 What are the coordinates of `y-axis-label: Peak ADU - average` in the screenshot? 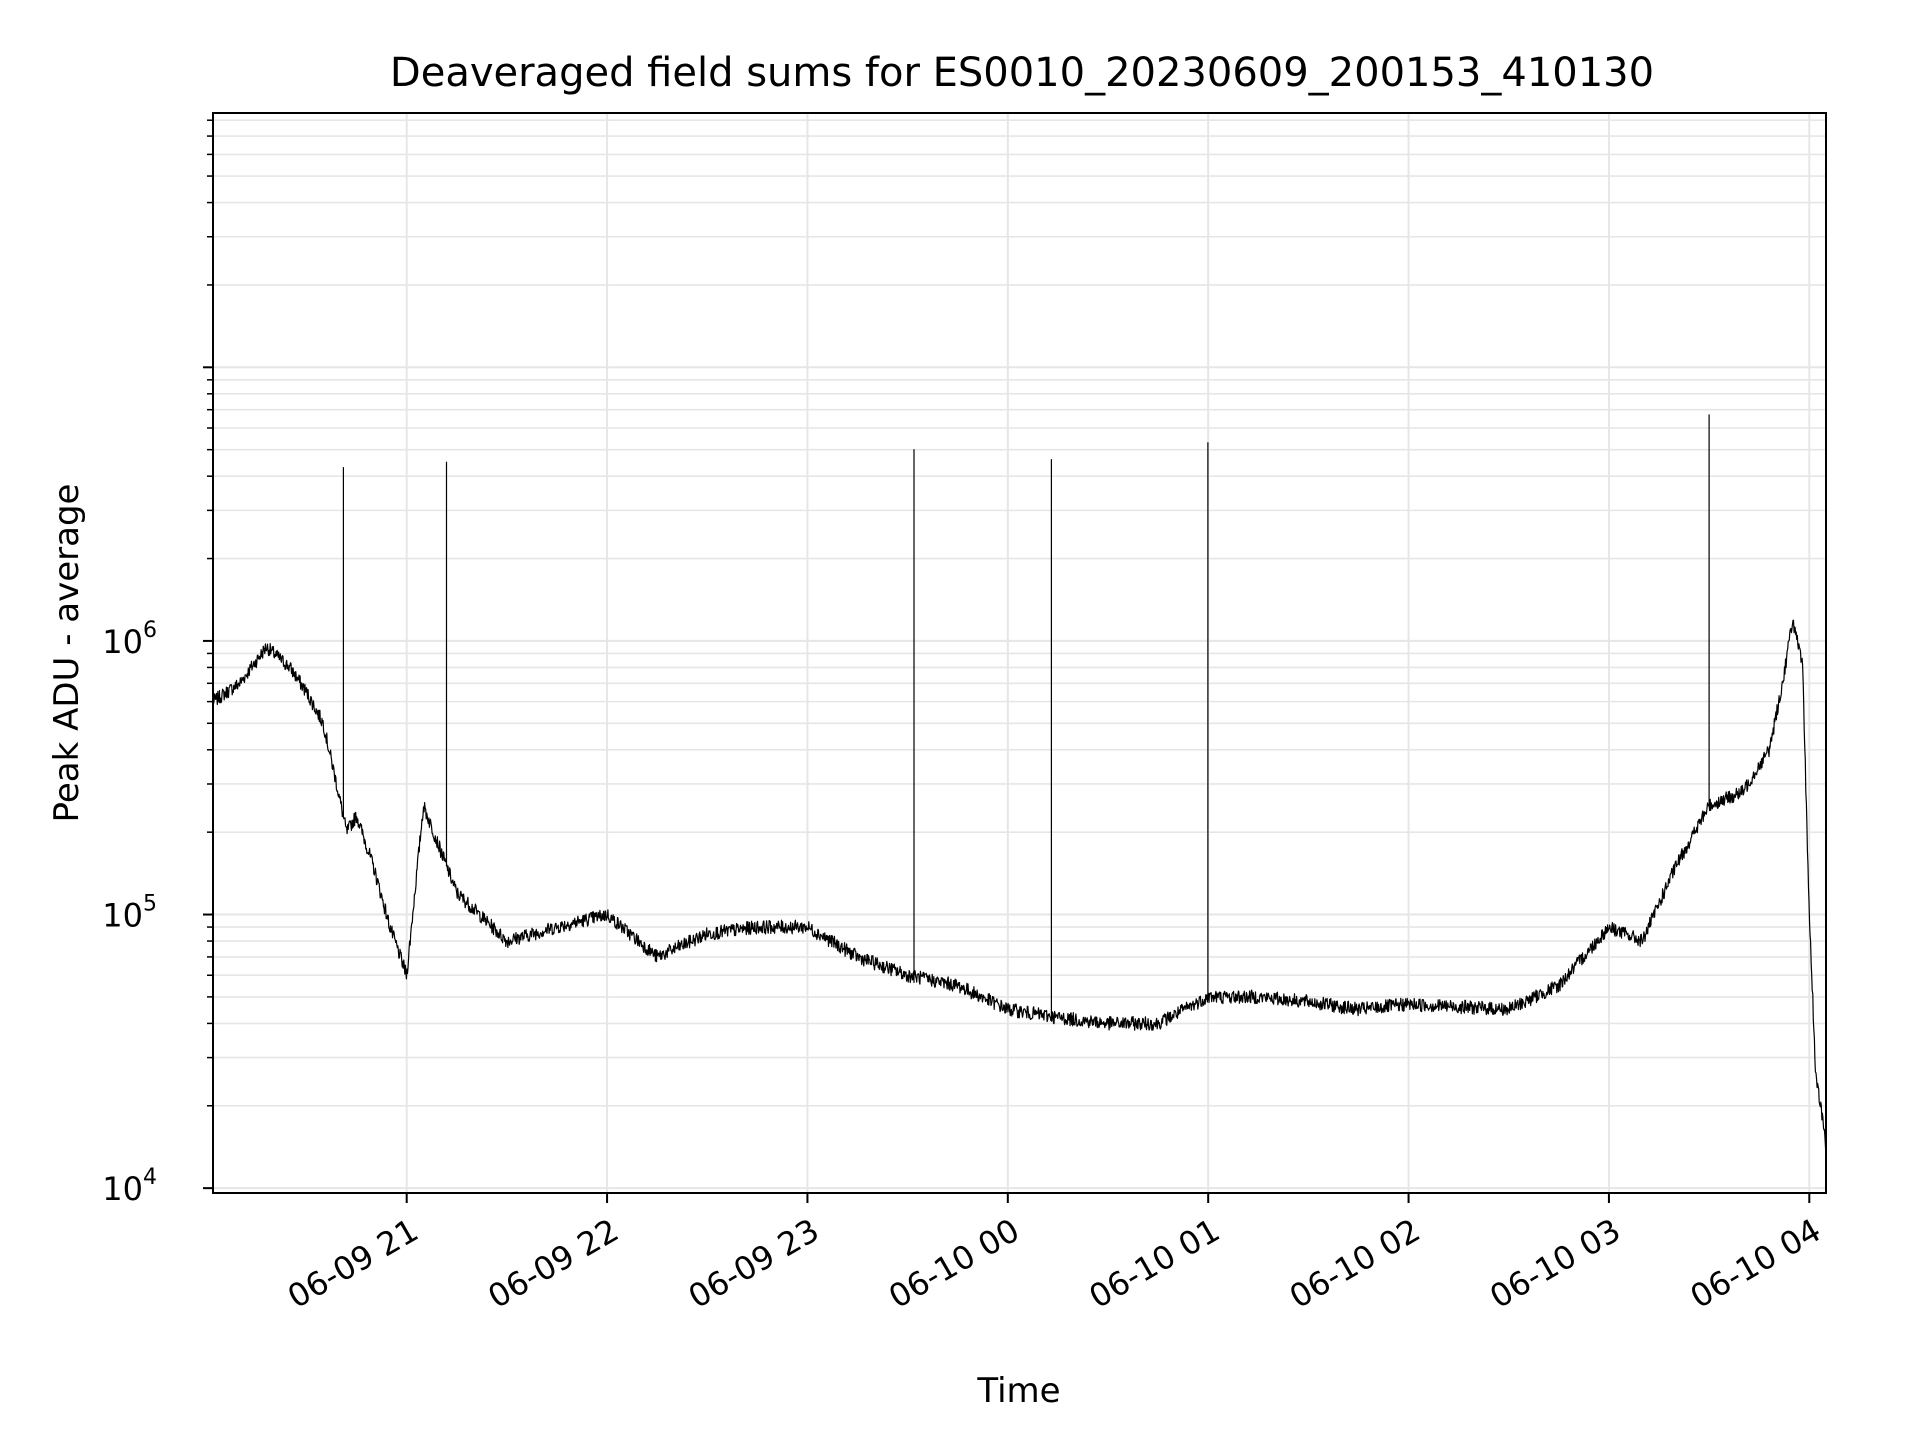 It's located at (67, 653).